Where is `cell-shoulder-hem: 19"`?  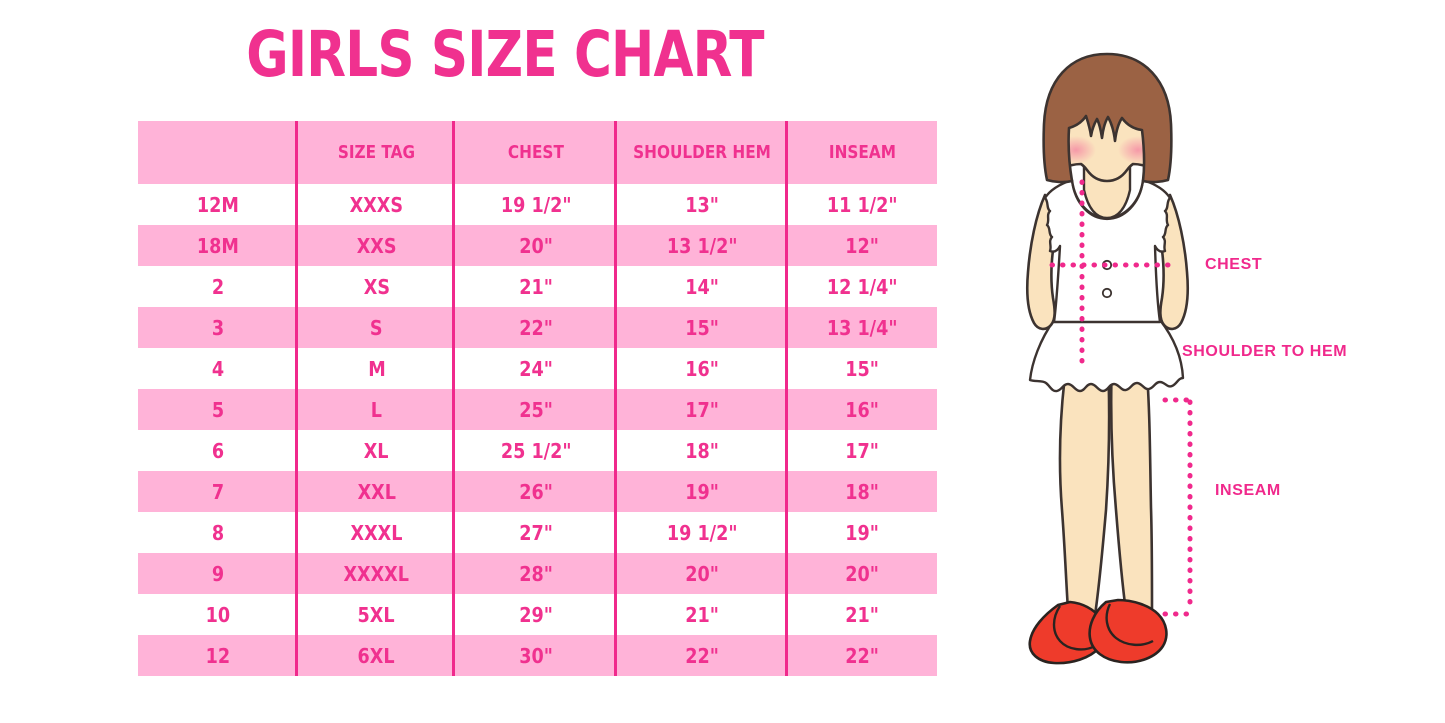
cell-shoulder-hem: 19" is located at coordinates (702, 491).